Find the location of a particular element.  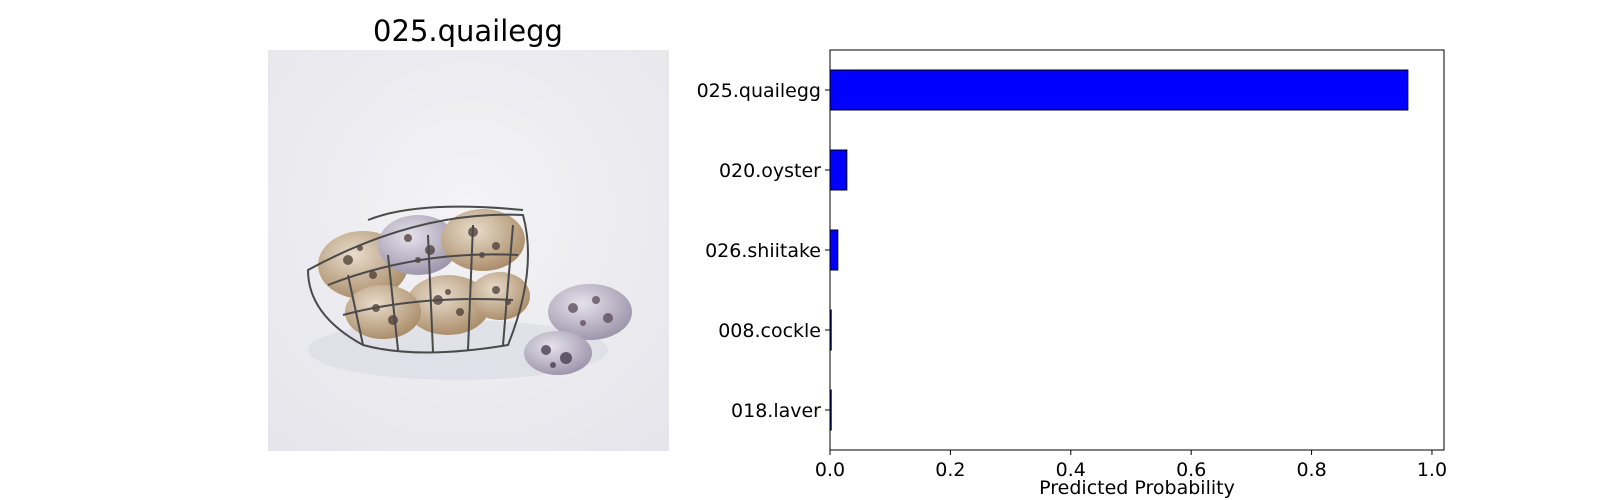

x-tick-label: 1.0 is located at coordinates (1432, 470).